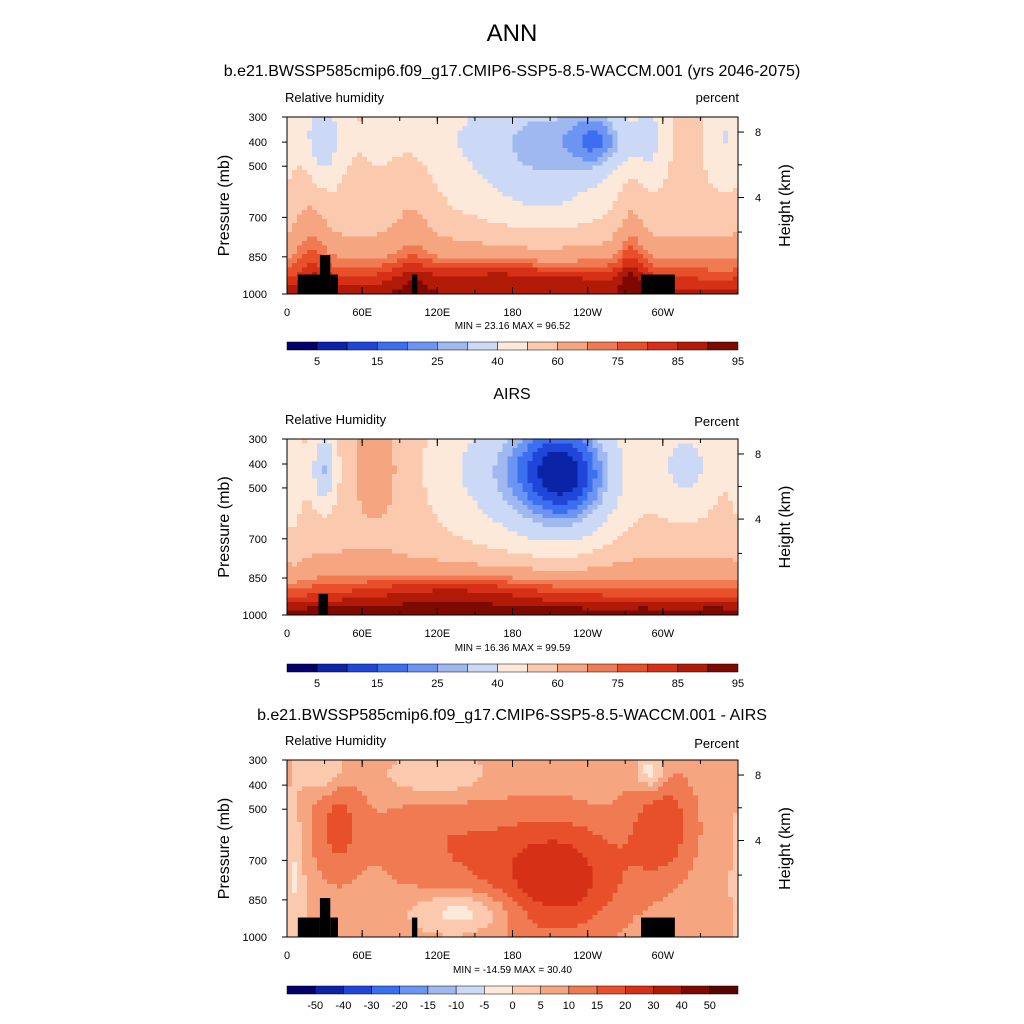 Image resolution: width=1024 pixels, height=1024 pixels. Describe the element at coordinates (437, 362) in the screenshot. I see `colorbar-label: 25` at that location.